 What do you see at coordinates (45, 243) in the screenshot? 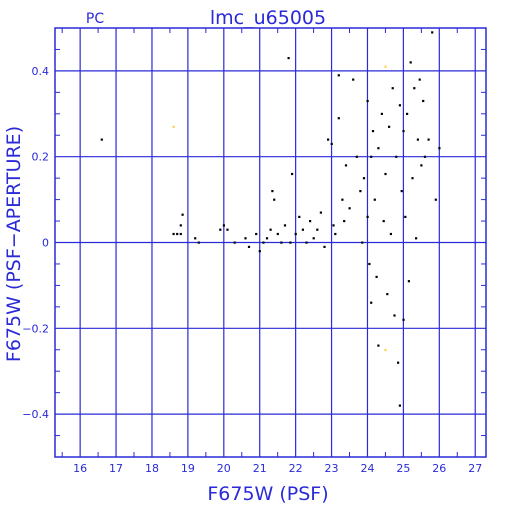
I see `y-tick-label: 0` at bounding box center [45, 243].